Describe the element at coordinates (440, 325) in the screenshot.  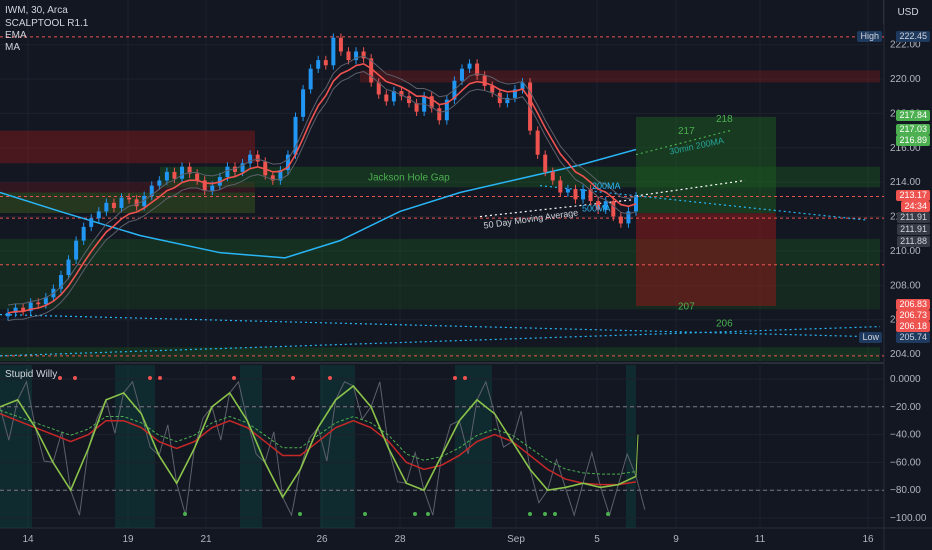
I see `trend-line-lower` at that location.